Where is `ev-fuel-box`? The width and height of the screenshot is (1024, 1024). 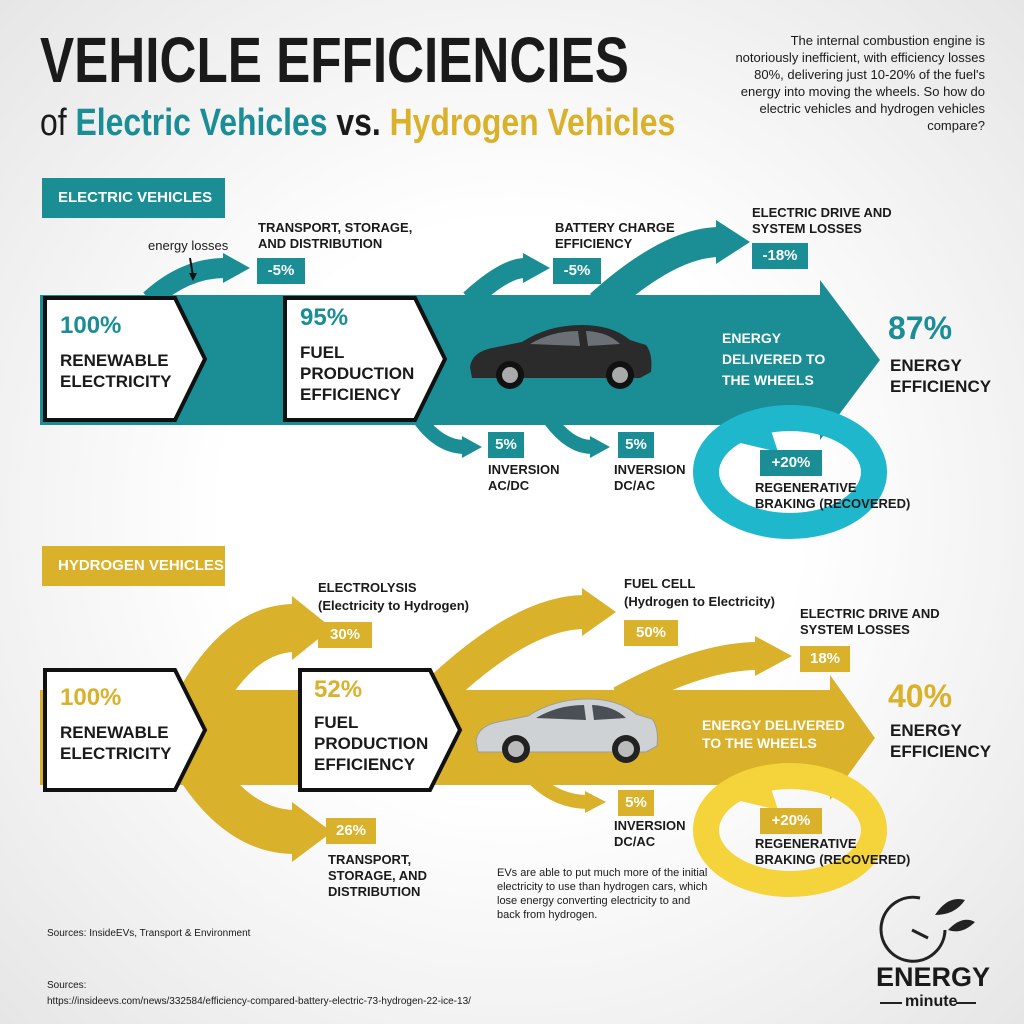
ev-fuel-box is located at coordinates (365, 359).